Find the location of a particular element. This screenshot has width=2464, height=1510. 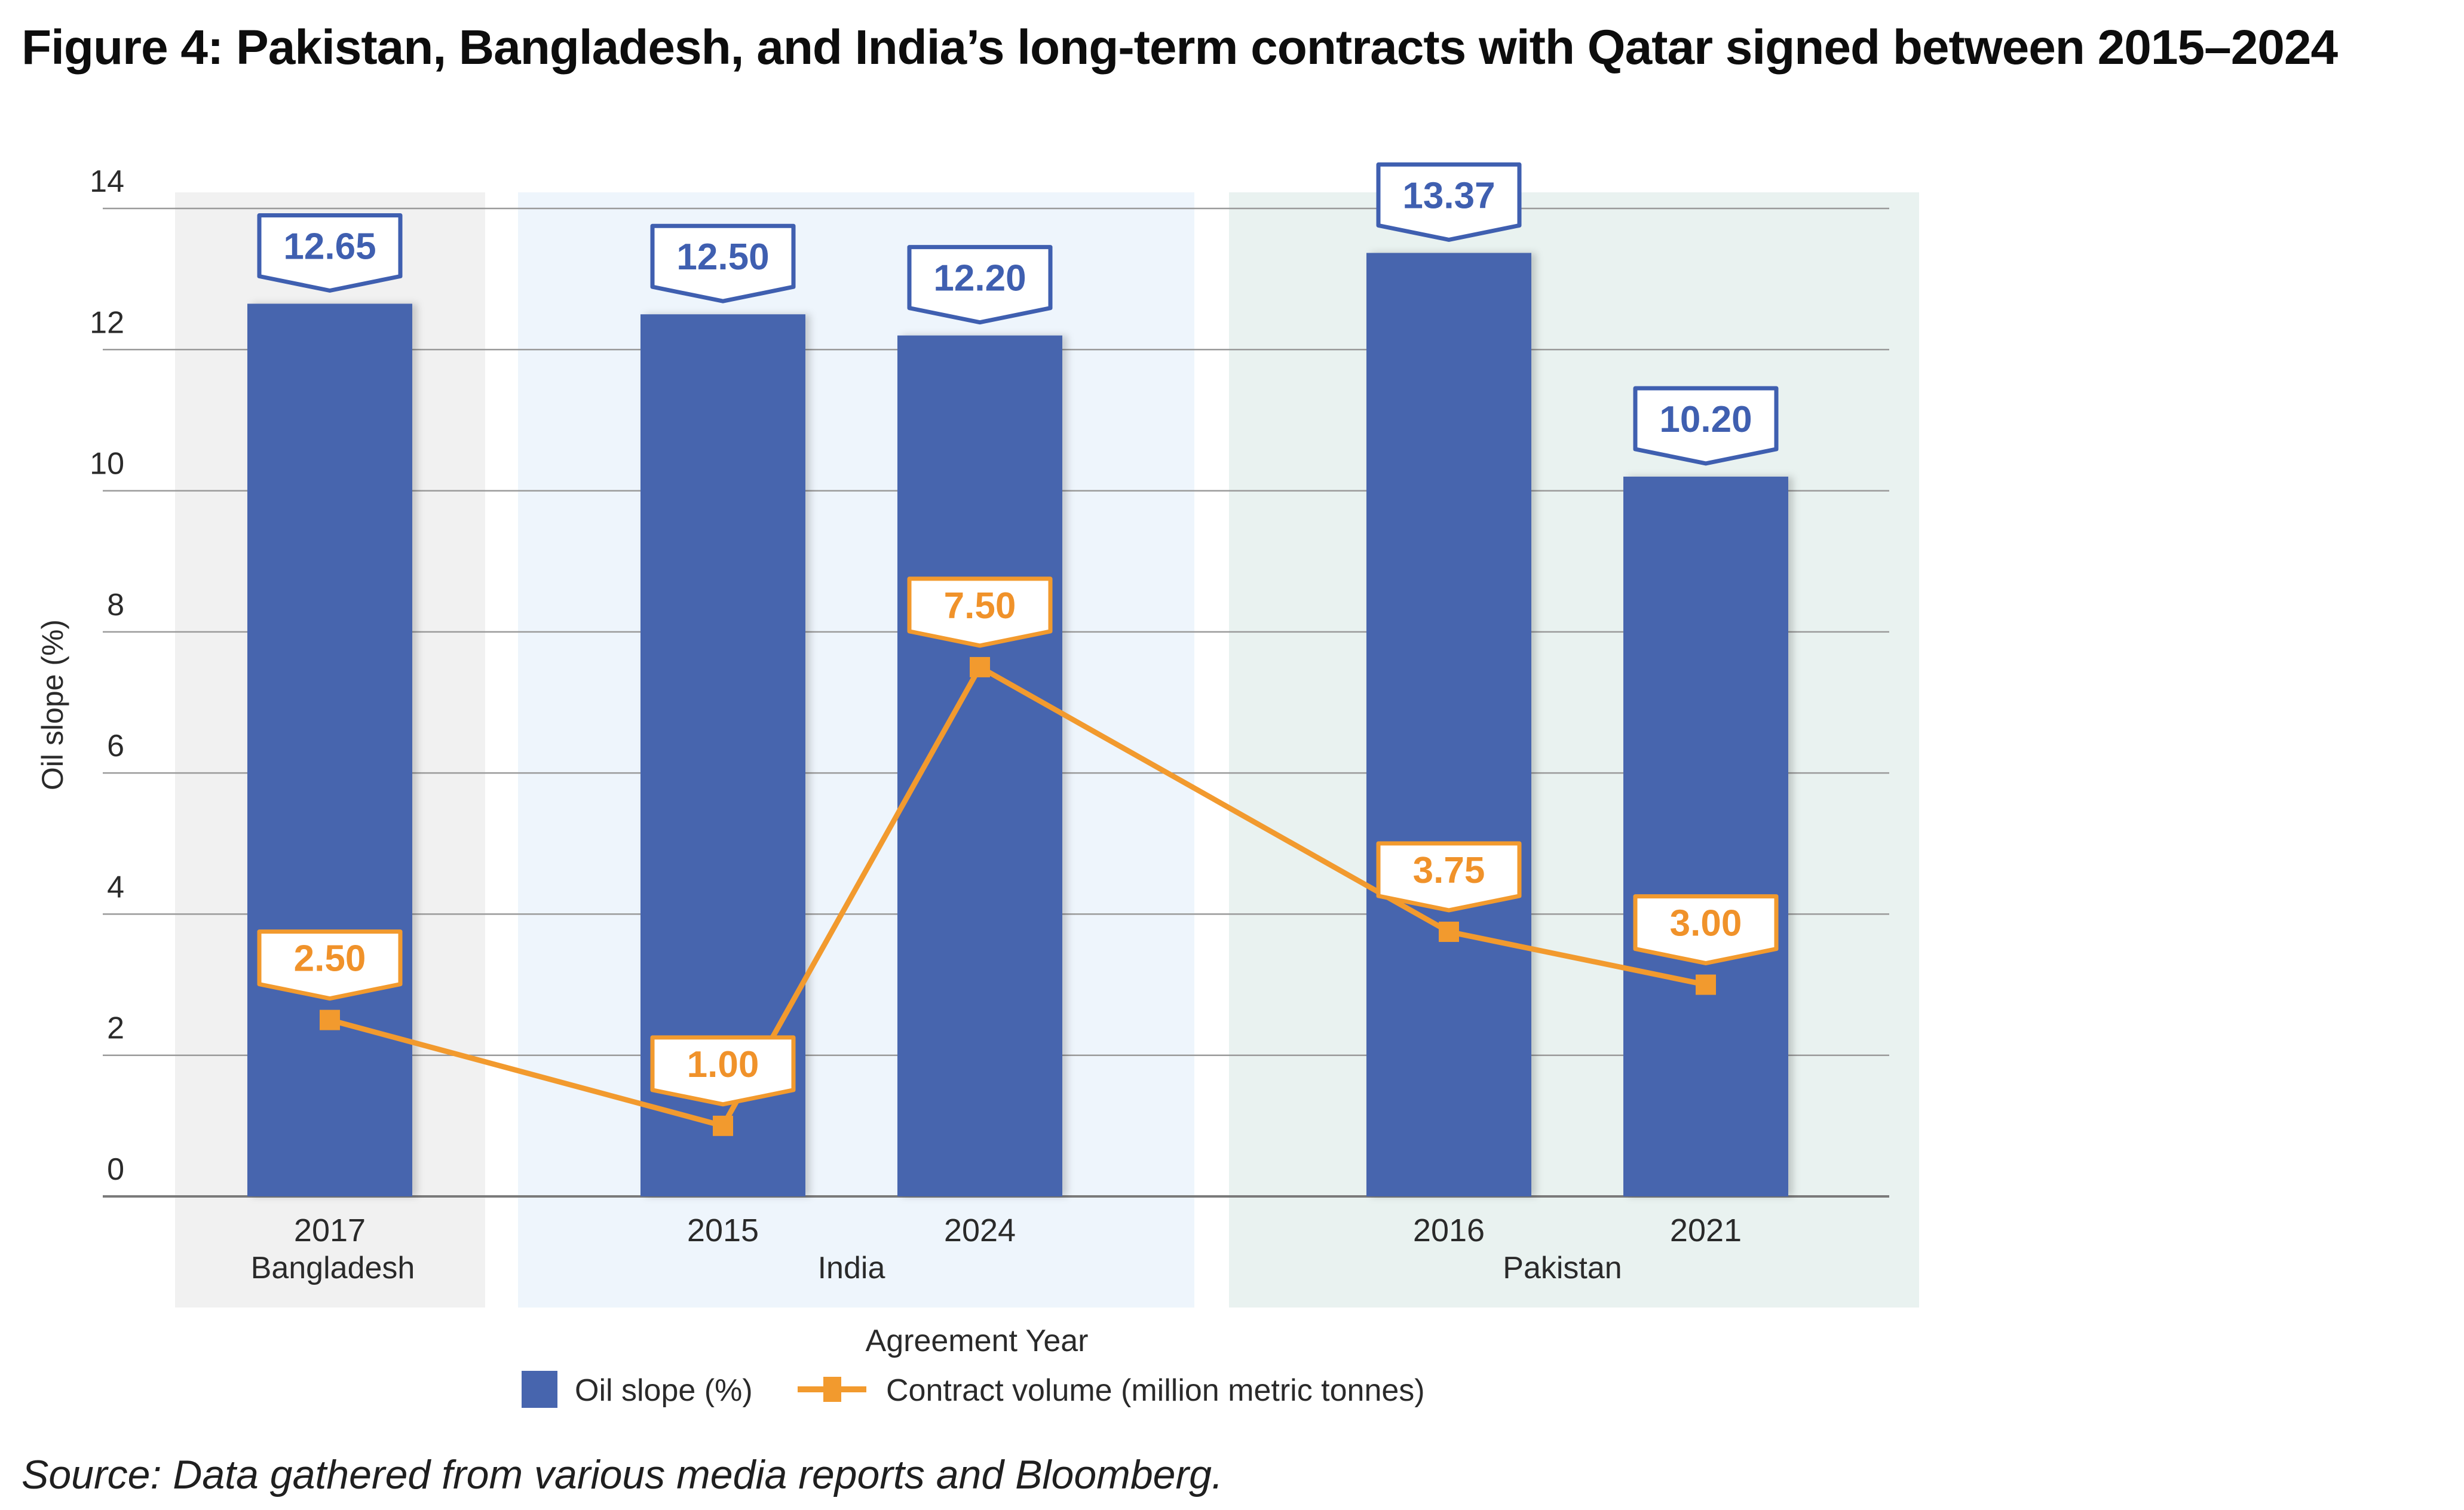

y-axis-label: Oil slope (%) is located at coordinates (52, 704).